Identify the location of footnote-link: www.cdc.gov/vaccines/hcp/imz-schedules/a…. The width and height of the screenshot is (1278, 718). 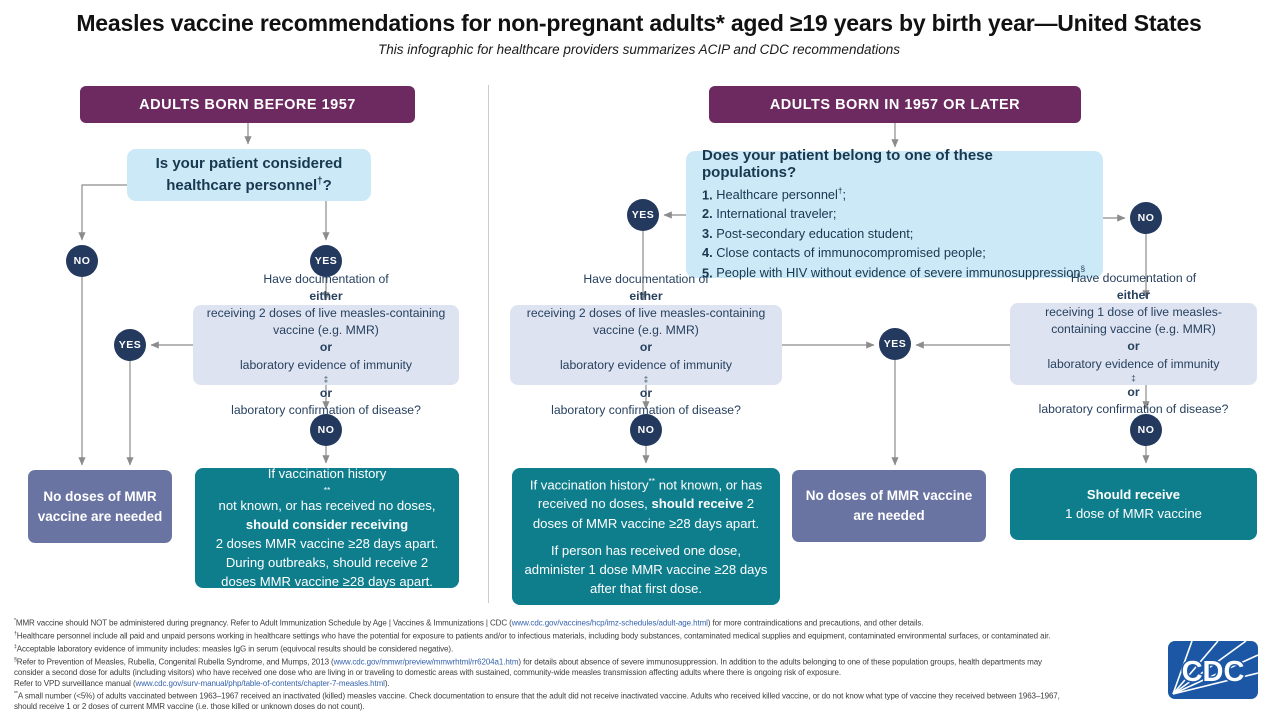
(609, 623).